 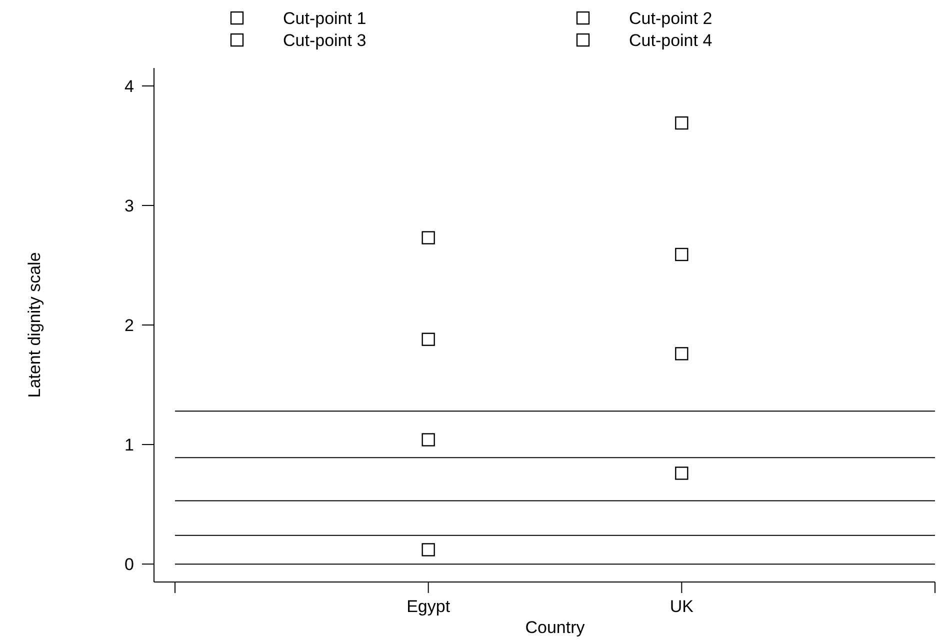 I want to click on y-tick-label: 1, so click(x=129, y=444).